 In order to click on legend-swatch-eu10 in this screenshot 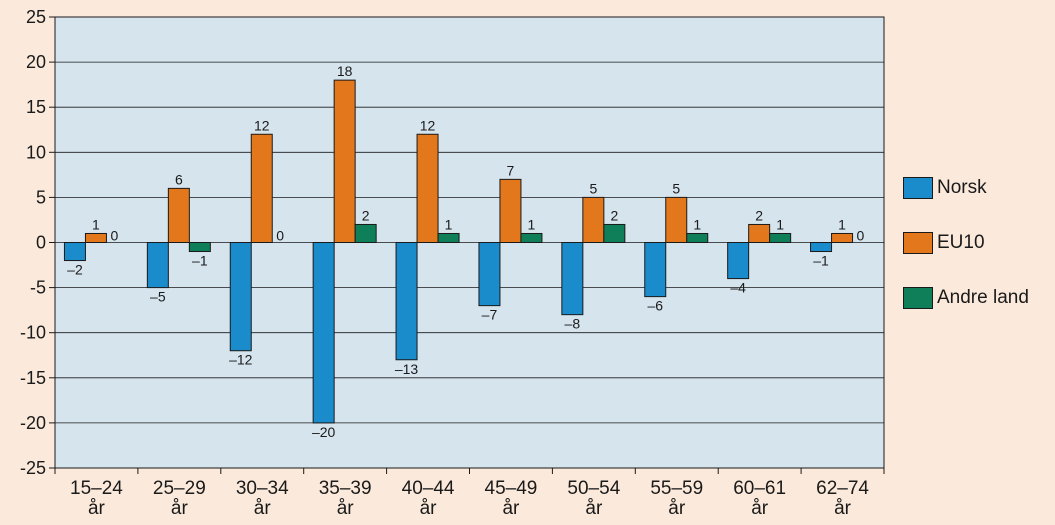, I will do `click(918, 243)`.